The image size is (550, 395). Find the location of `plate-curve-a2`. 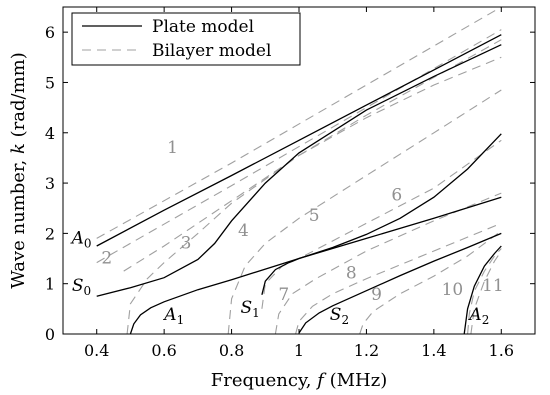

plate-curve-a2 is located at coordinates (482, 289).